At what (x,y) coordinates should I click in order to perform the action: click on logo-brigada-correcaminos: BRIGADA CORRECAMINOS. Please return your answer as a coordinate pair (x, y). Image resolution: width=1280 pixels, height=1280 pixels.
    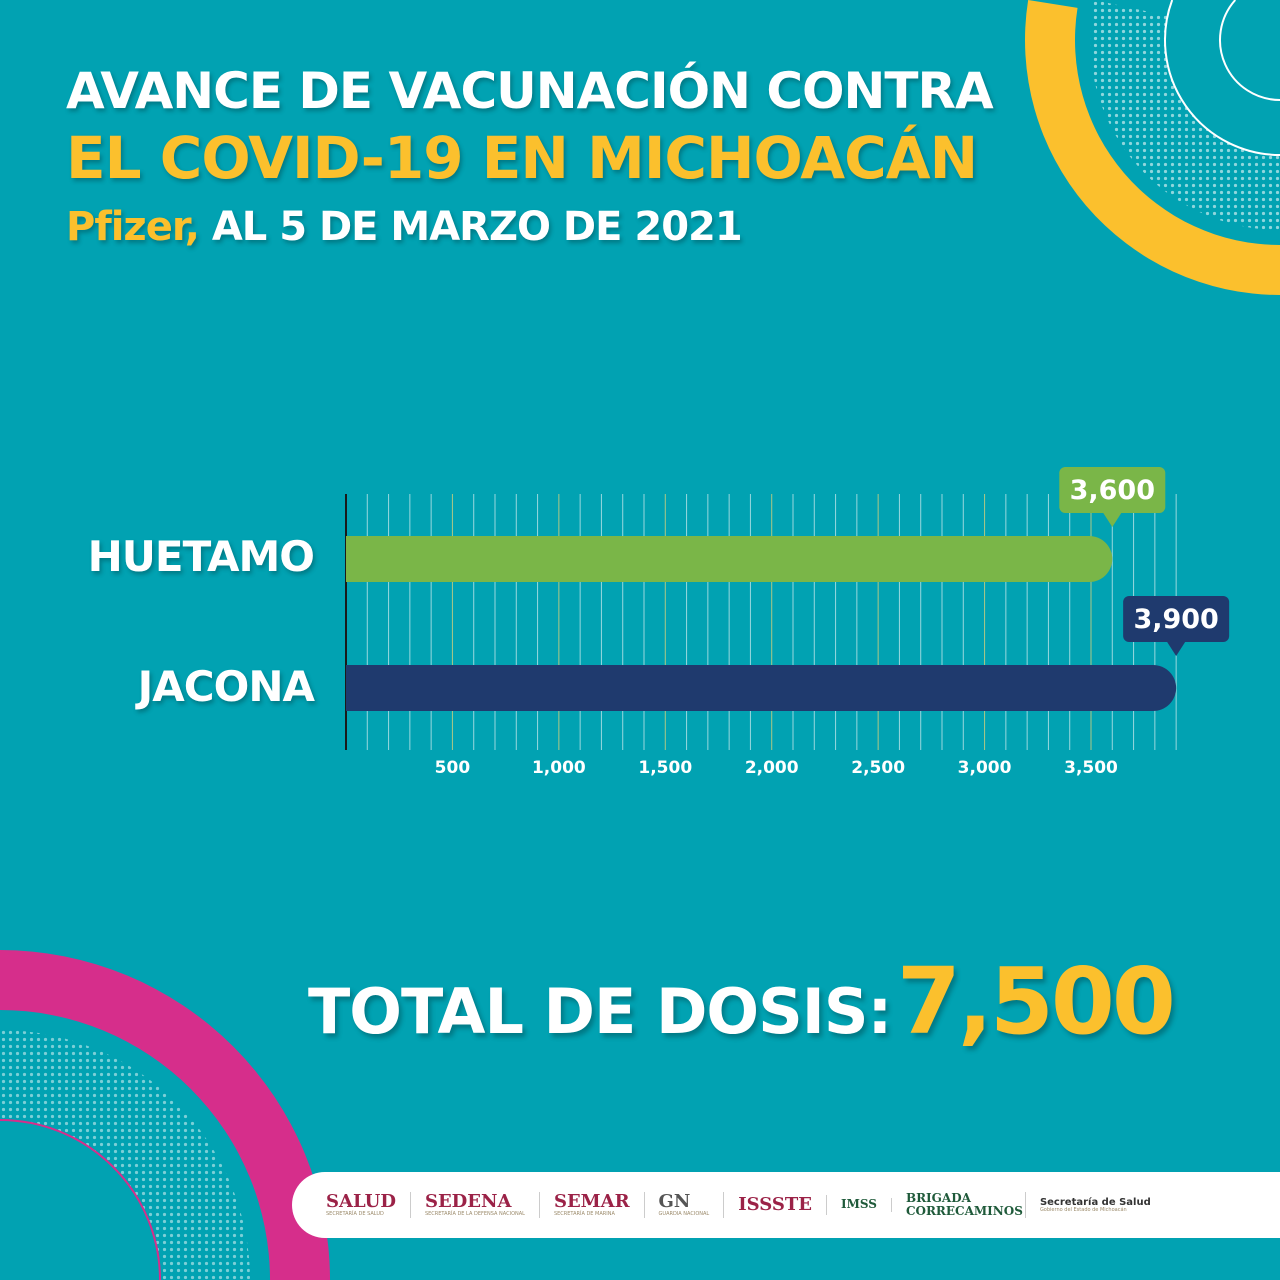
    Looking at the image, I should click on (959, 1205).